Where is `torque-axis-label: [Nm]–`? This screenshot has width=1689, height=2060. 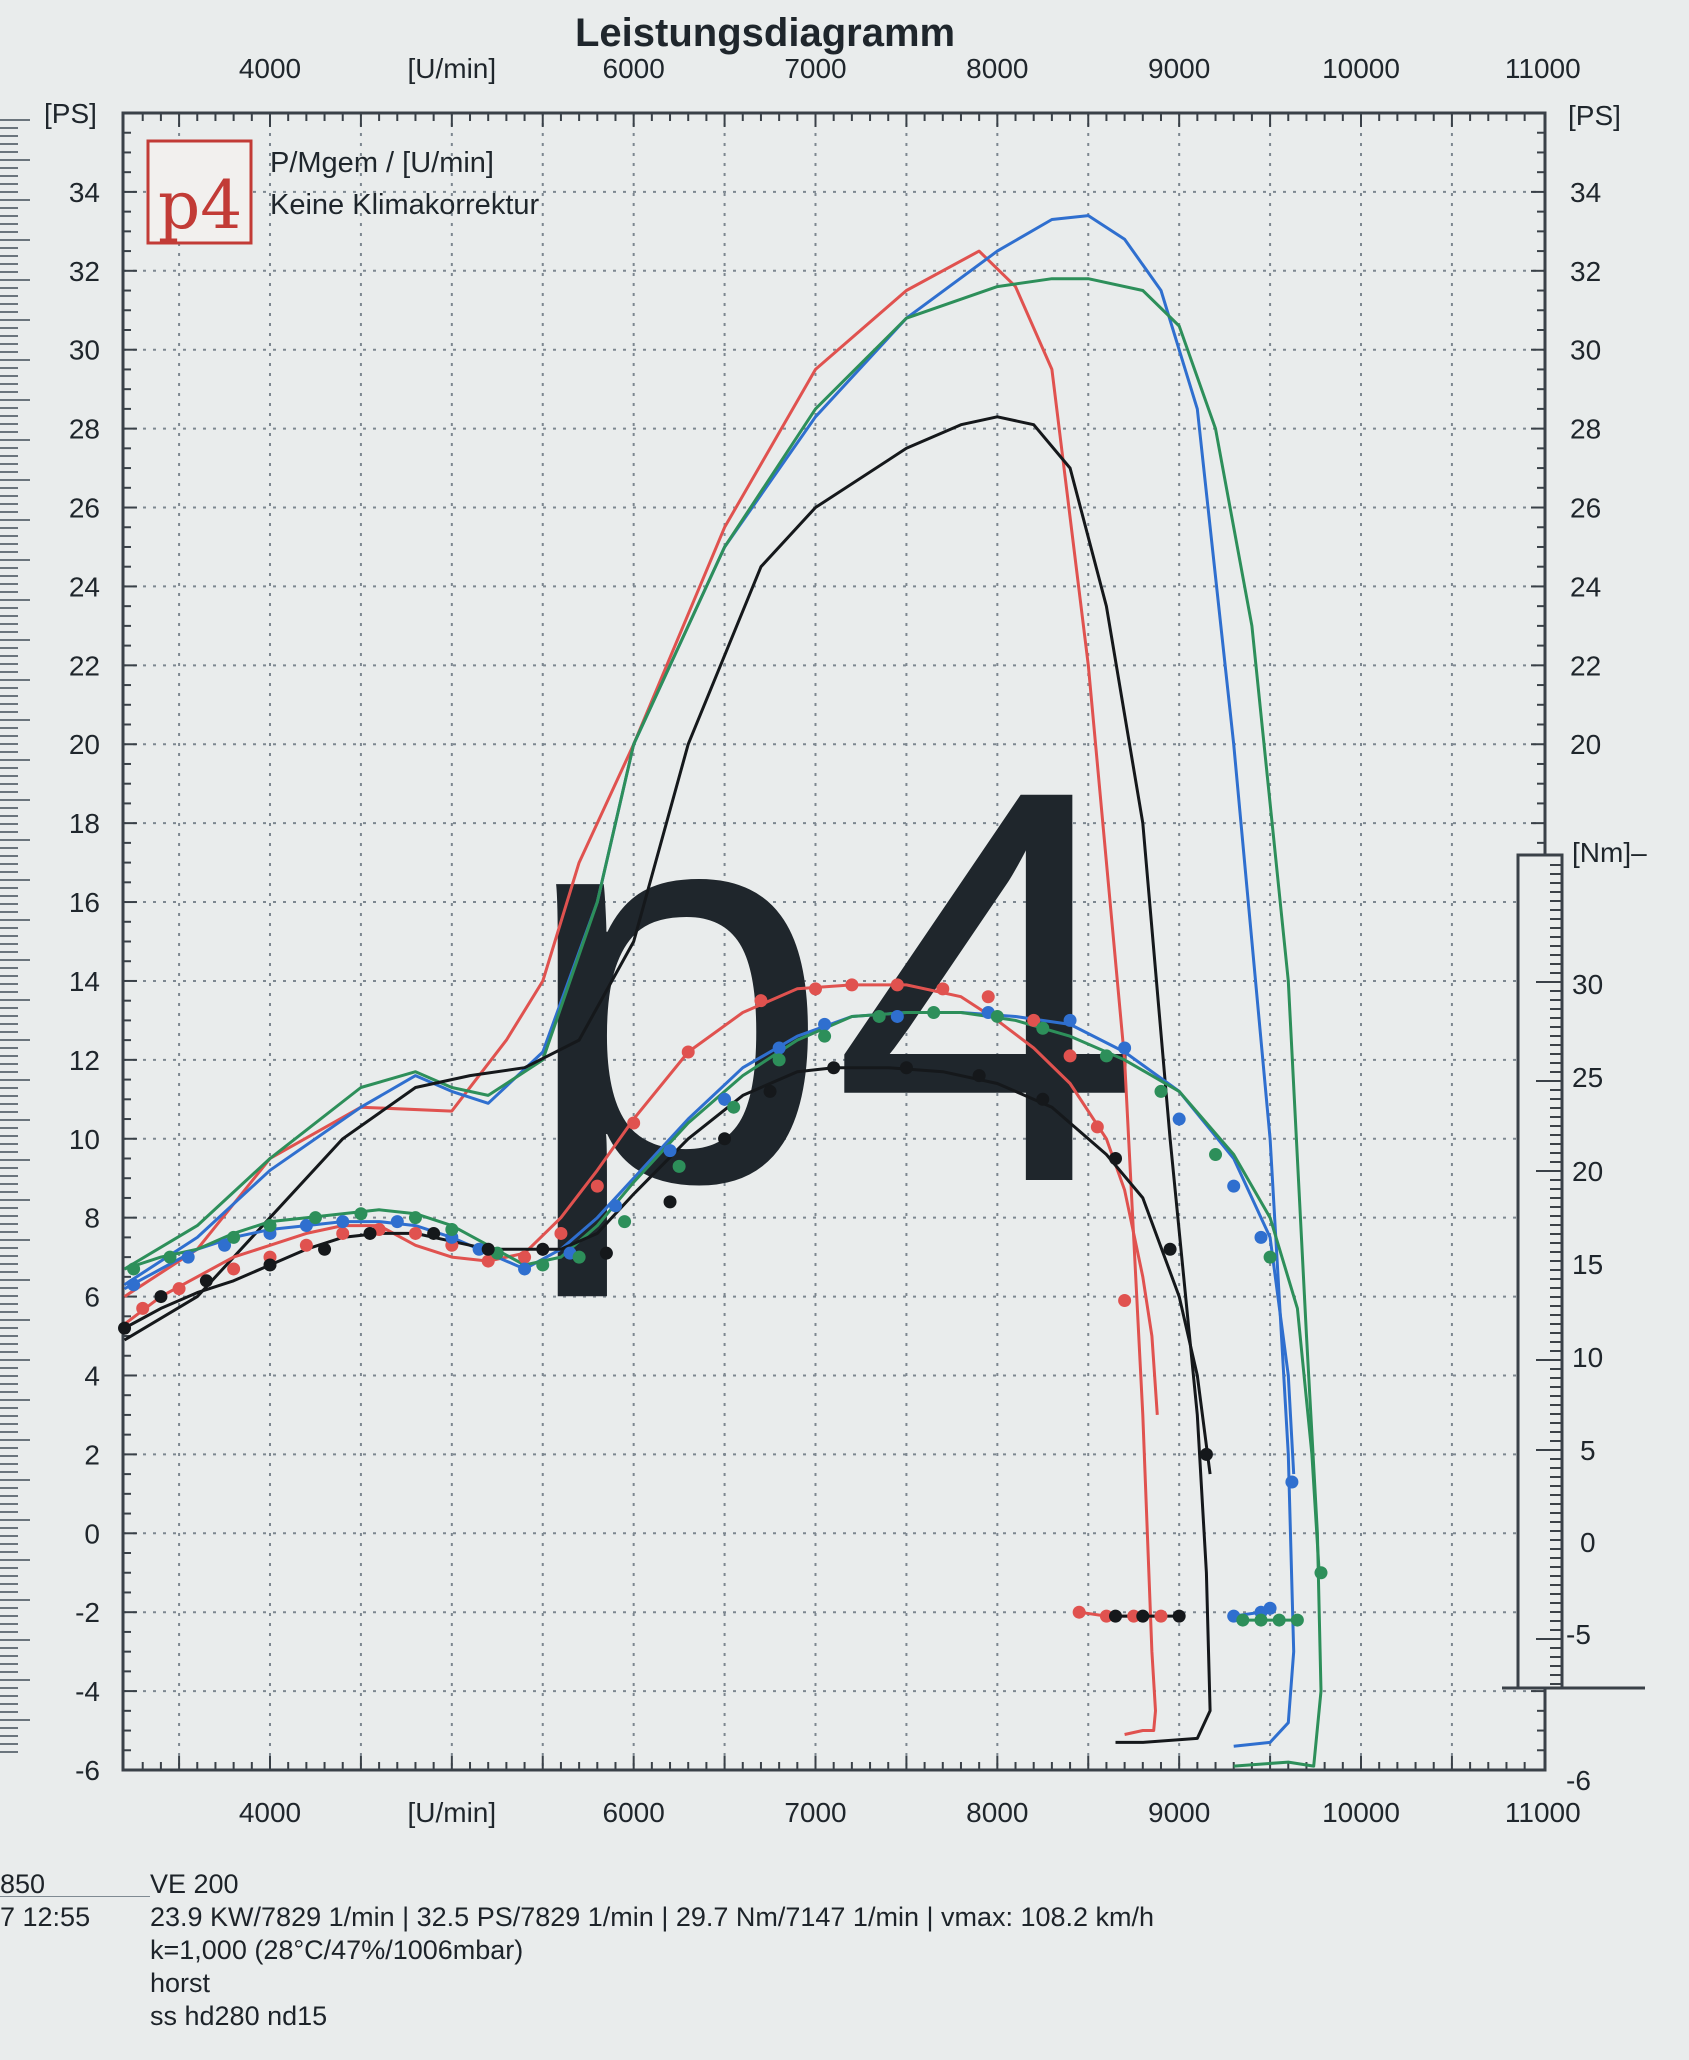 torque-axis-label: [Nm]– is located at coordinates (1609, 852).